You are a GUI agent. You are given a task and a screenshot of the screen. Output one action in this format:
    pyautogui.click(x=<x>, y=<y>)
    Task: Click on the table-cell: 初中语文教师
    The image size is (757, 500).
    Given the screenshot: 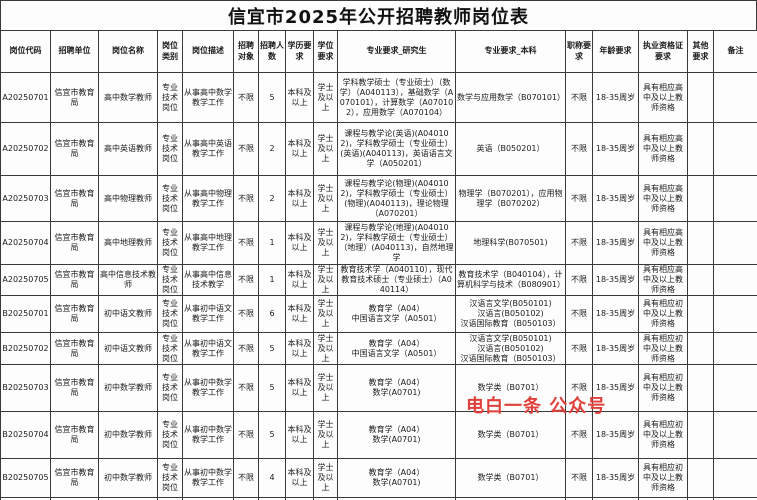 What is the action you would take?
    pyautogui.click(x=128, y=314)
    